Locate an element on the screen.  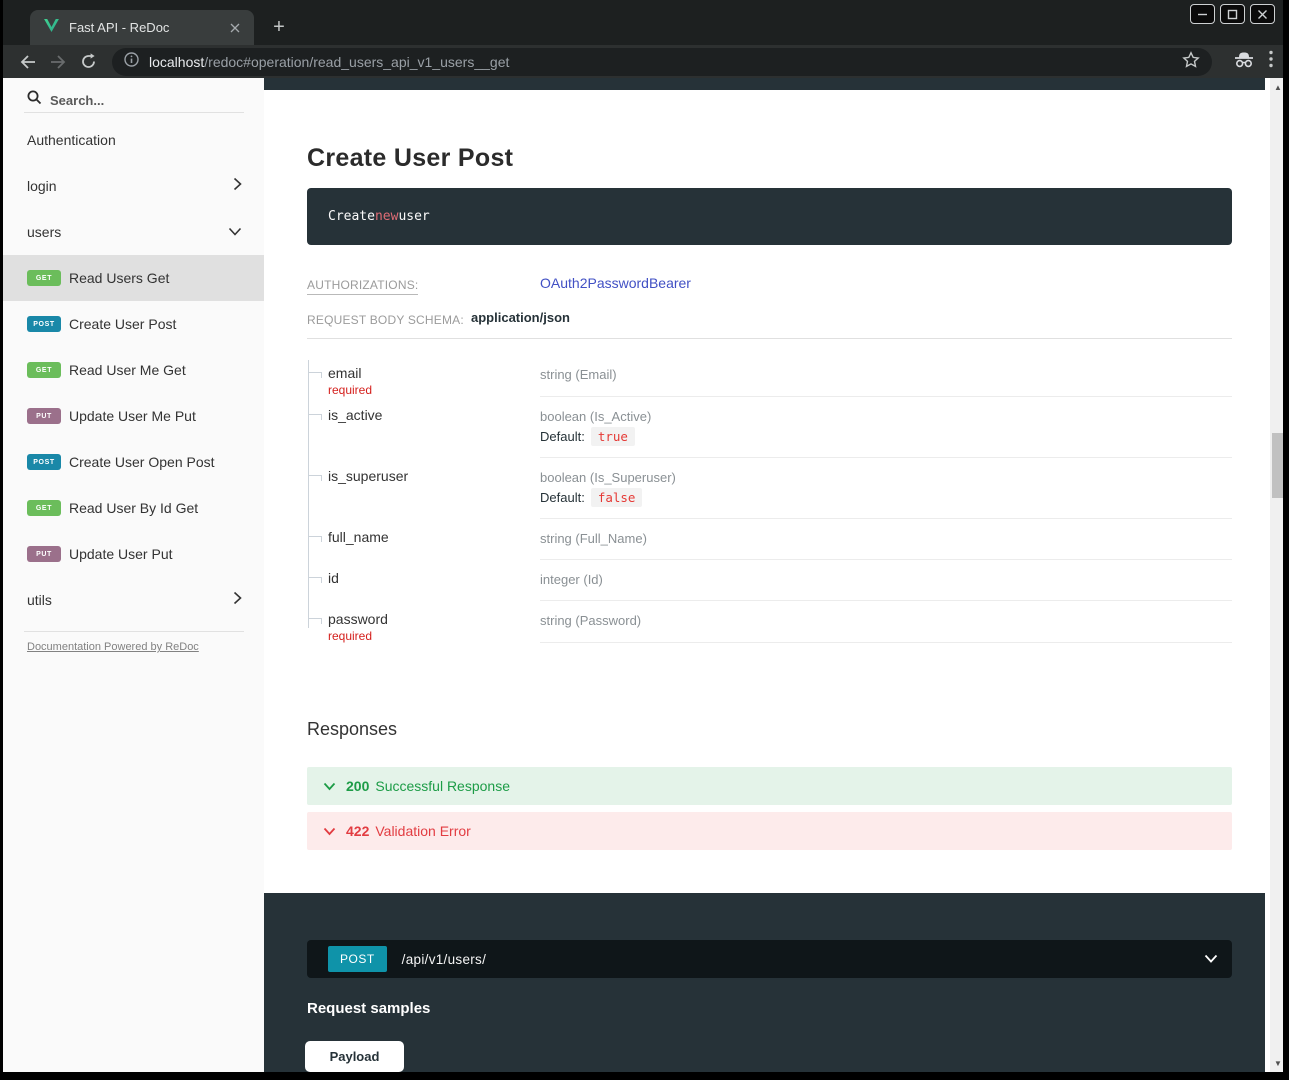
fastapi-favicon-icon is located at coordinates (51, 27).